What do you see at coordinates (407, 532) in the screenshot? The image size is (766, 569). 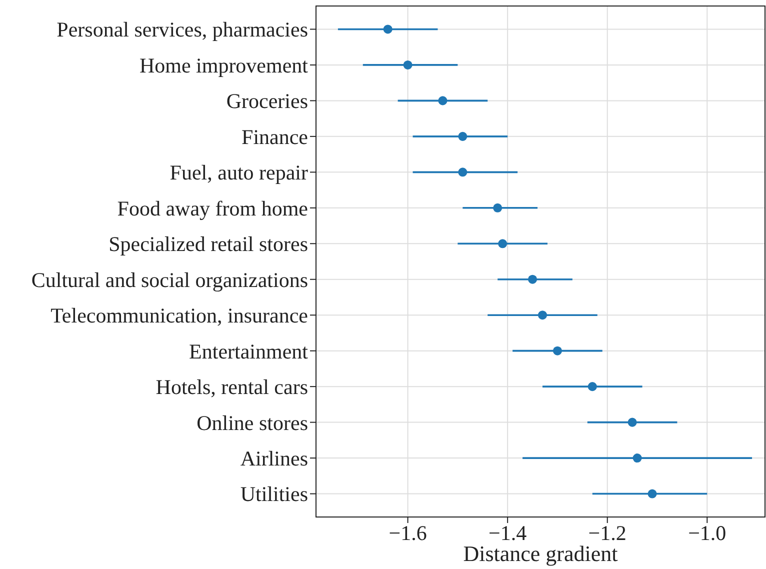 I see `x-tick-label: −1.6` at bounding box center [407, 532].